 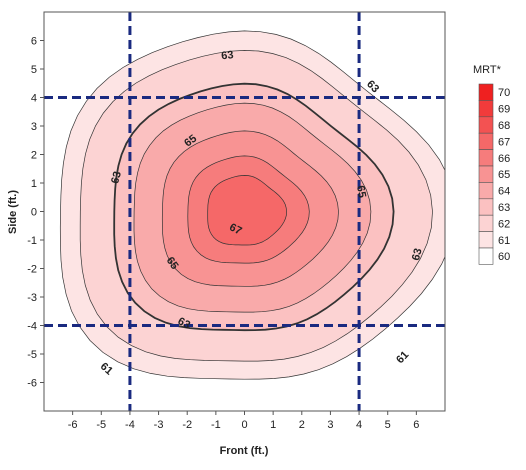 I want to click on x-tick-label: 1, so click(x=273, y=425).